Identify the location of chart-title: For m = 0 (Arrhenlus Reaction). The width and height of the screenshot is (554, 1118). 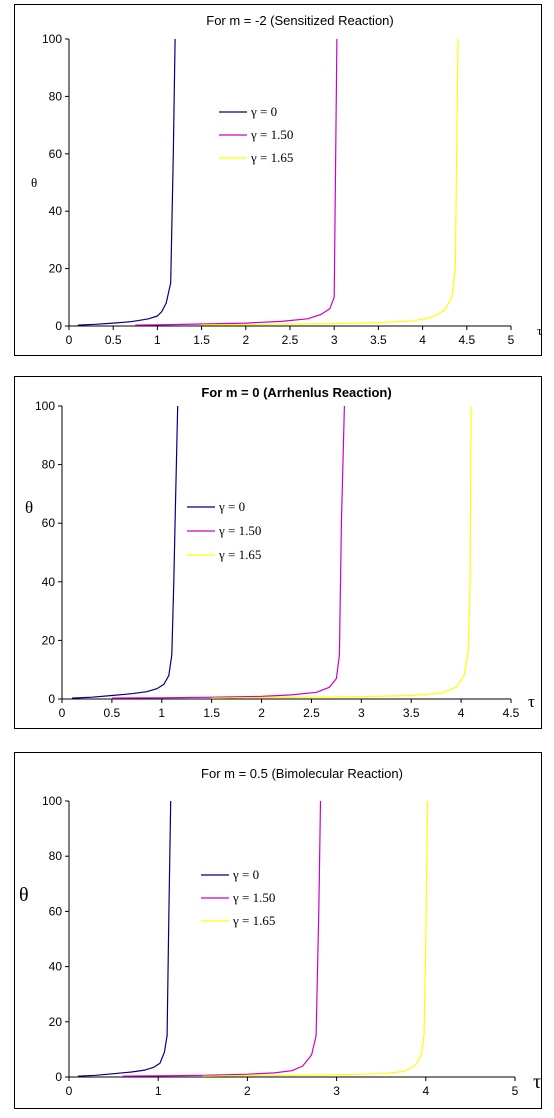
(296, 392).